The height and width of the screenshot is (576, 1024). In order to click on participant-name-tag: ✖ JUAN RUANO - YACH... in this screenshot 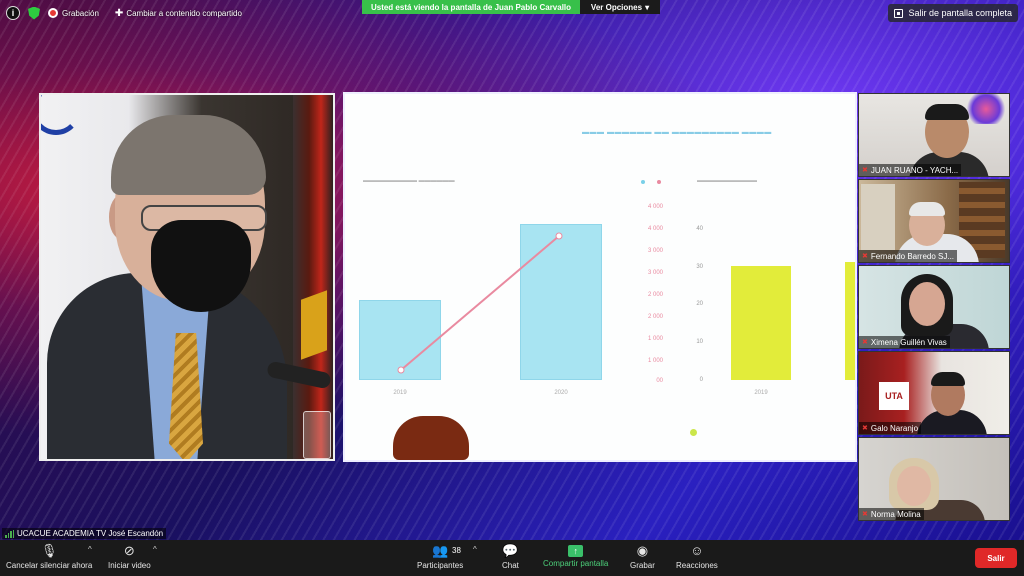, I will do `click(910, 170)`.